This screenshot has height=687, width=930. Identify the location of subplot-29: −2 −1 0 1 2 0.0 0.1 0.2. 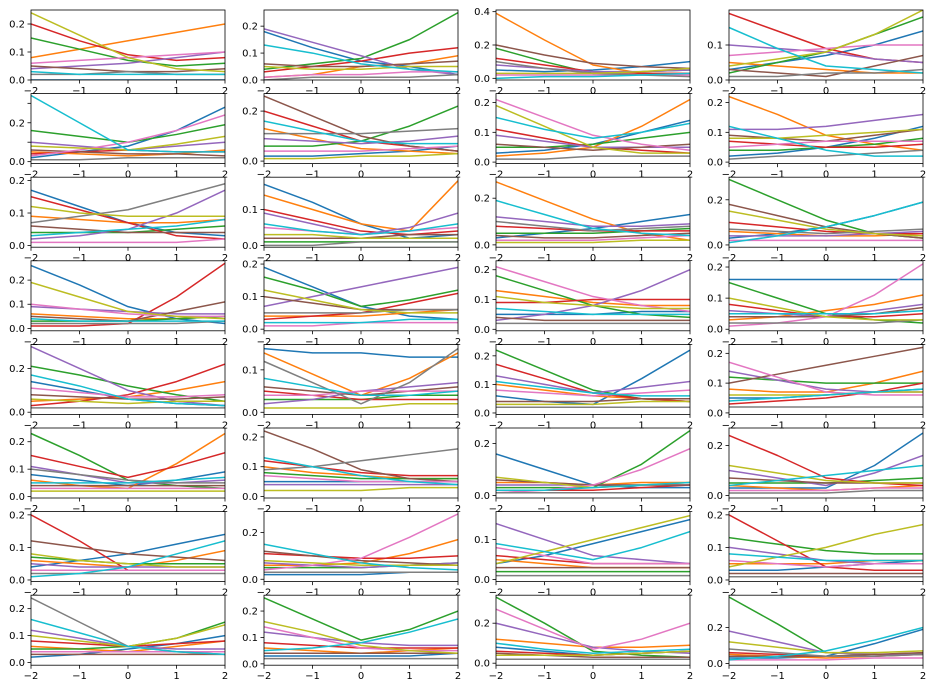
(118, 638).